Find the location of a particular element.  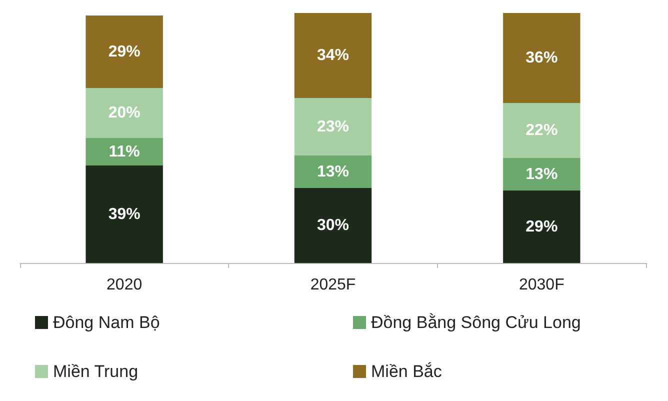

data-label: 39% is located at coordinates (124, 214).